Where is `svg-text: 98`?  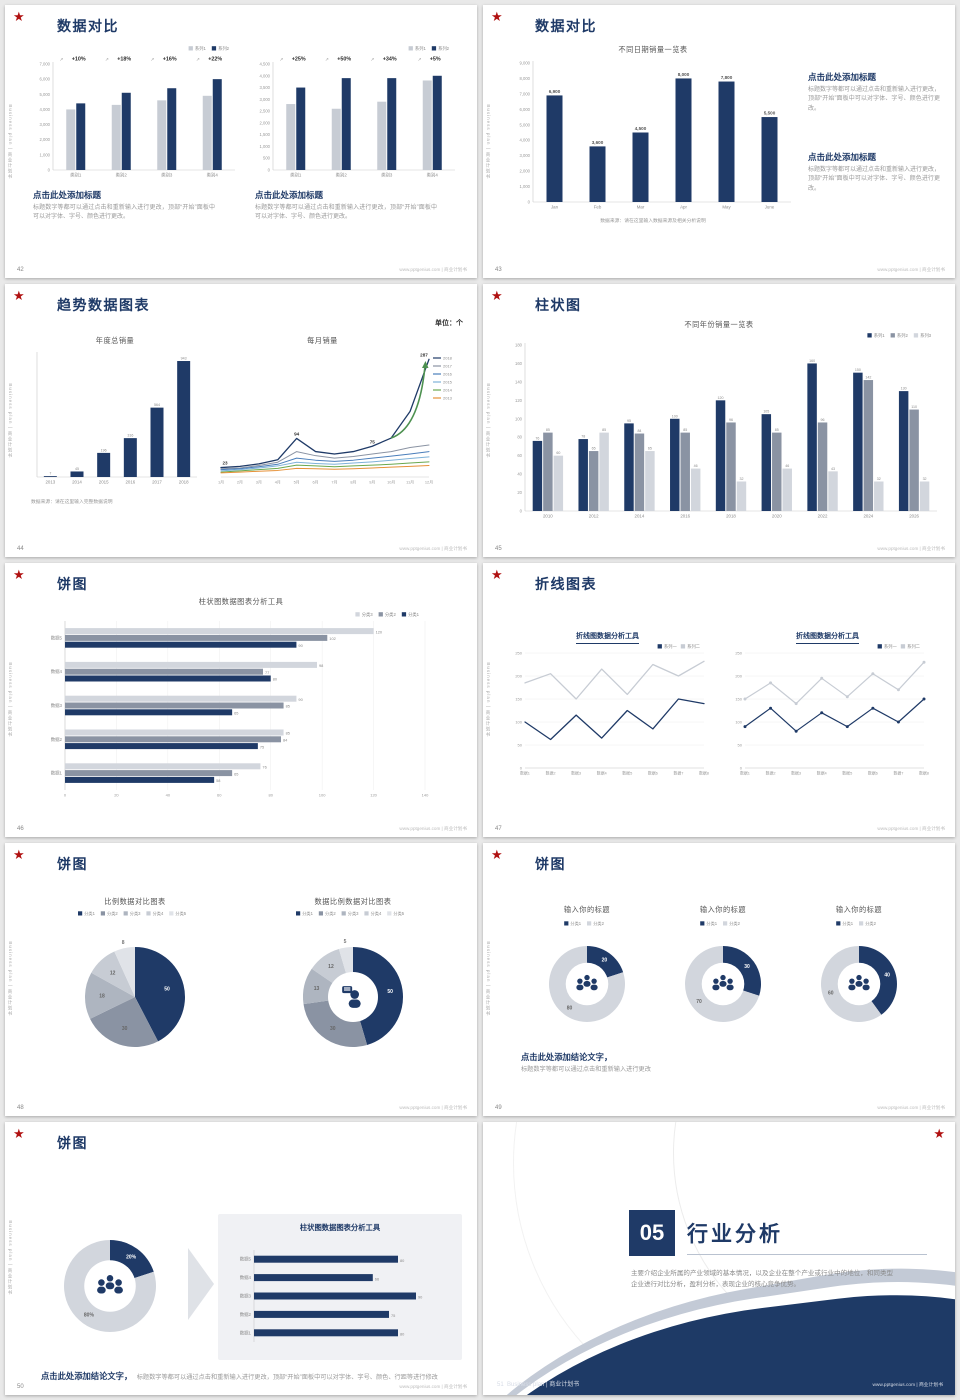 svg-text: 98 is located at coordinates (321, 665).